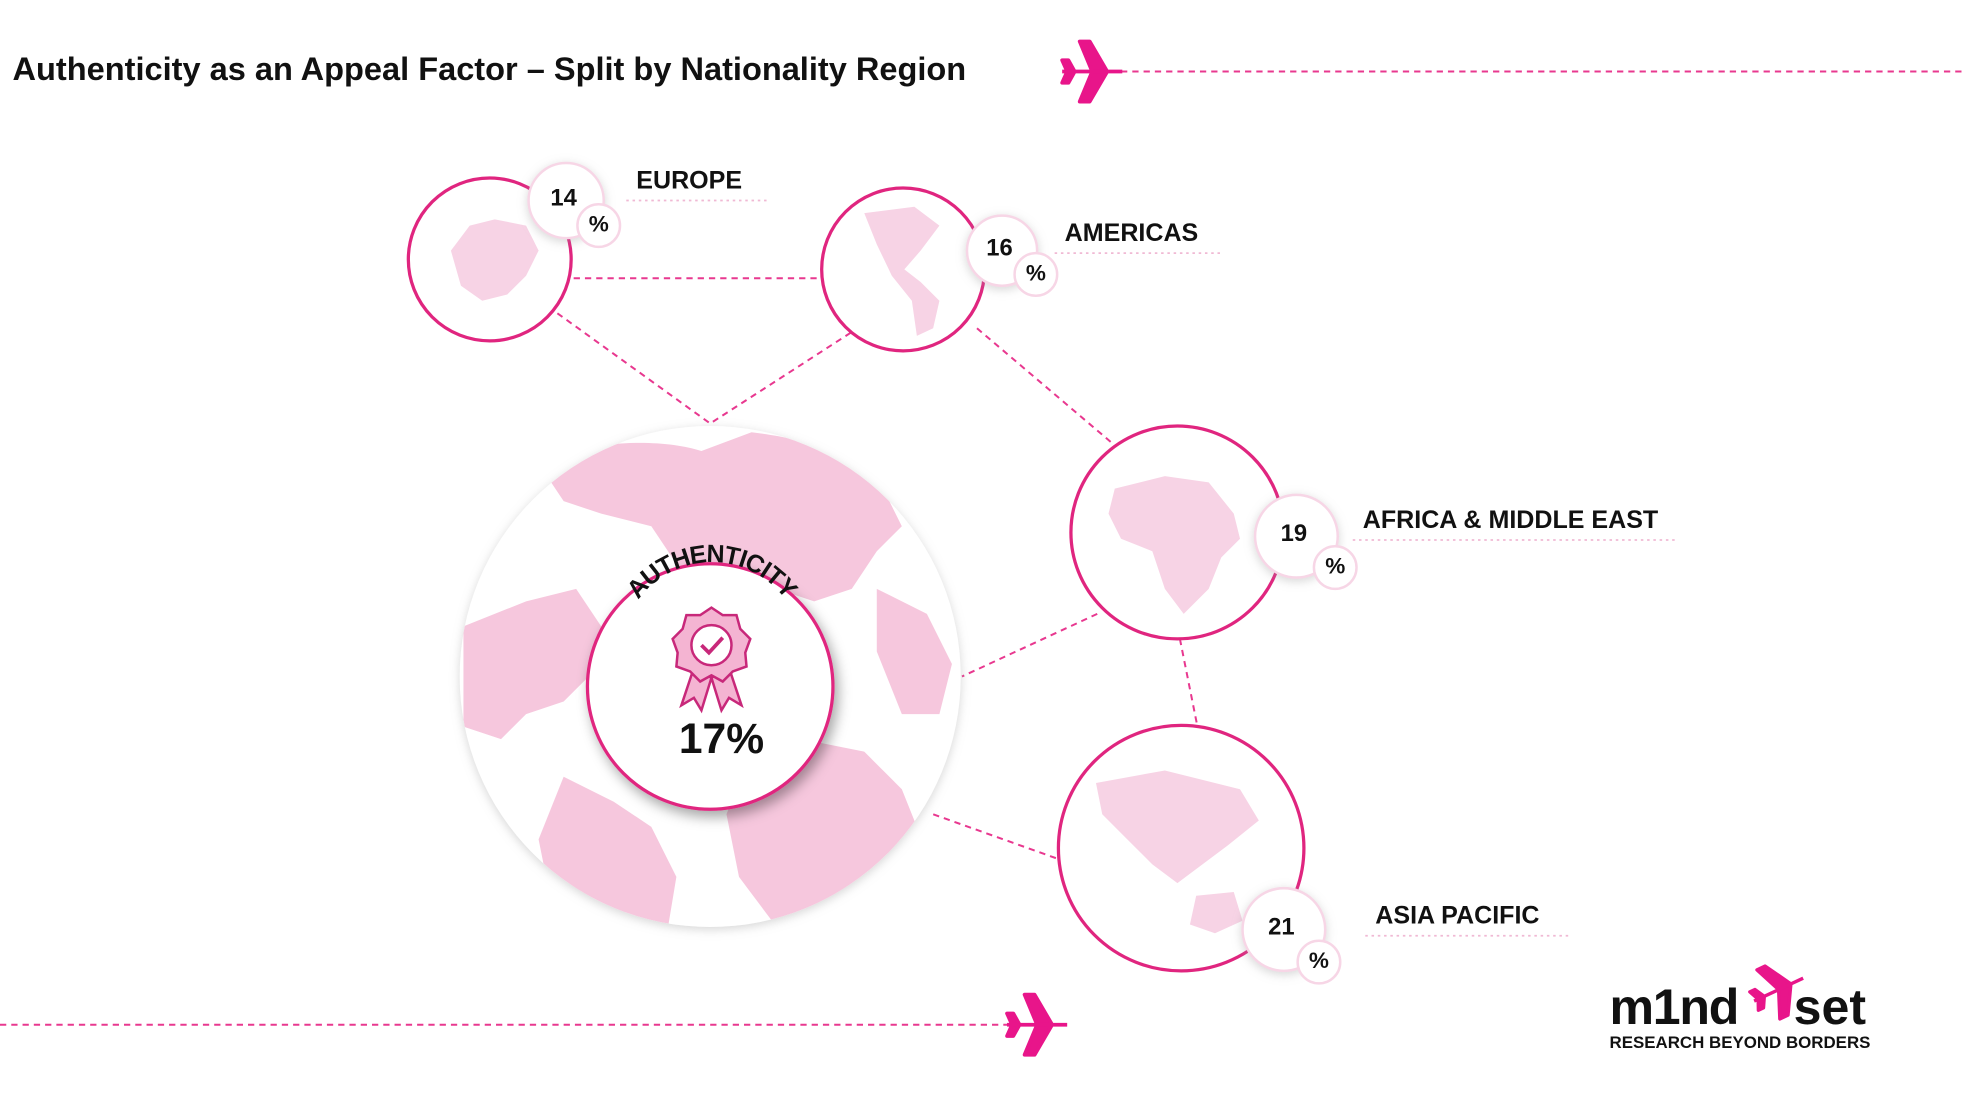 The width and height of the screenshot is (1964, 1100). What do you see at coordinates (999, 248) in the screenshot?
I see `region-value: 16` at bounding box center [999, 248].